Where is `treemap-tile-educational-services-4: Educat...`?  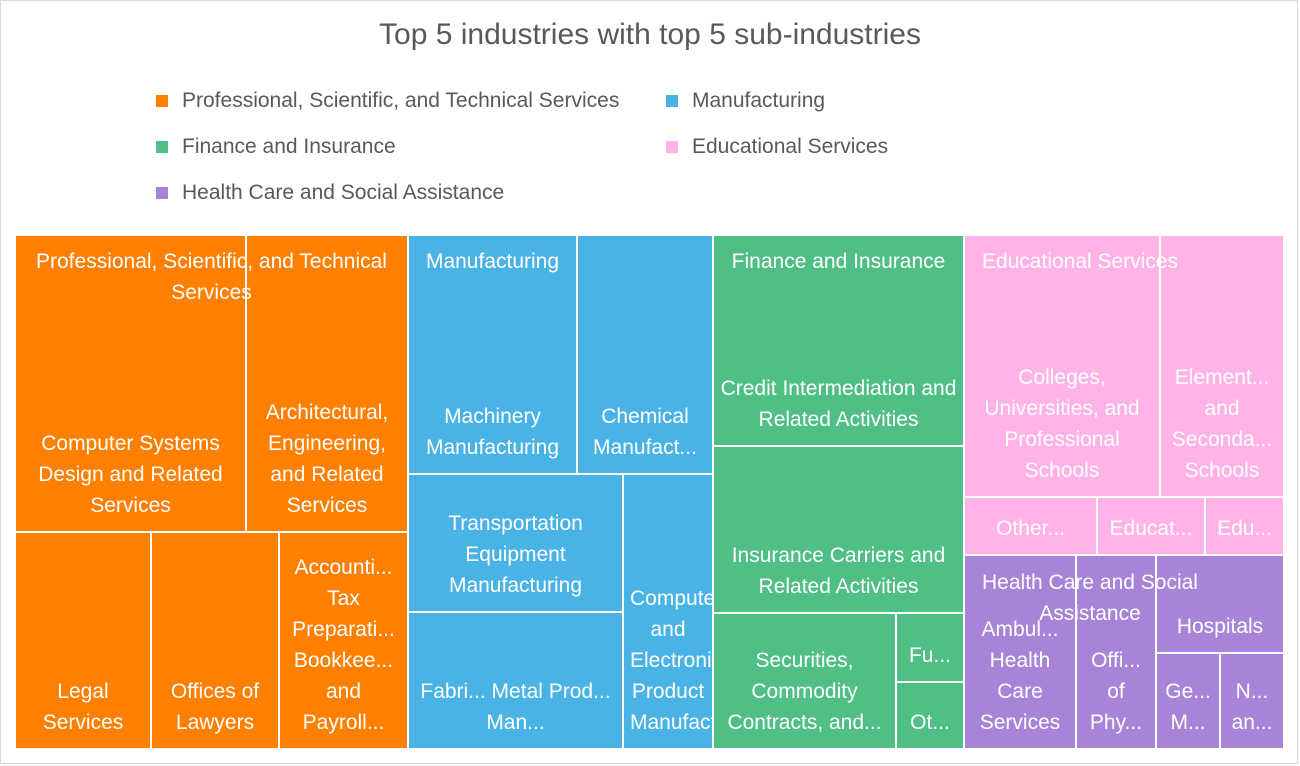
treemap-tile-educational-services-4: Educat... is located at coordinates (1151, 526).